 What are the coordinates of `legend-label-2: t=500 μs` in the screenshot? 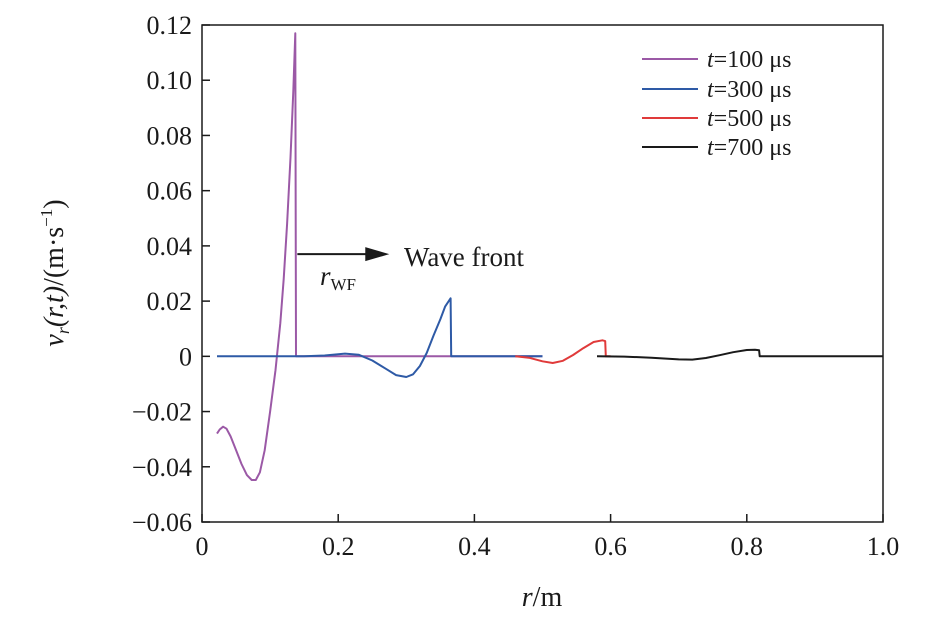 It's located at (749, 119).